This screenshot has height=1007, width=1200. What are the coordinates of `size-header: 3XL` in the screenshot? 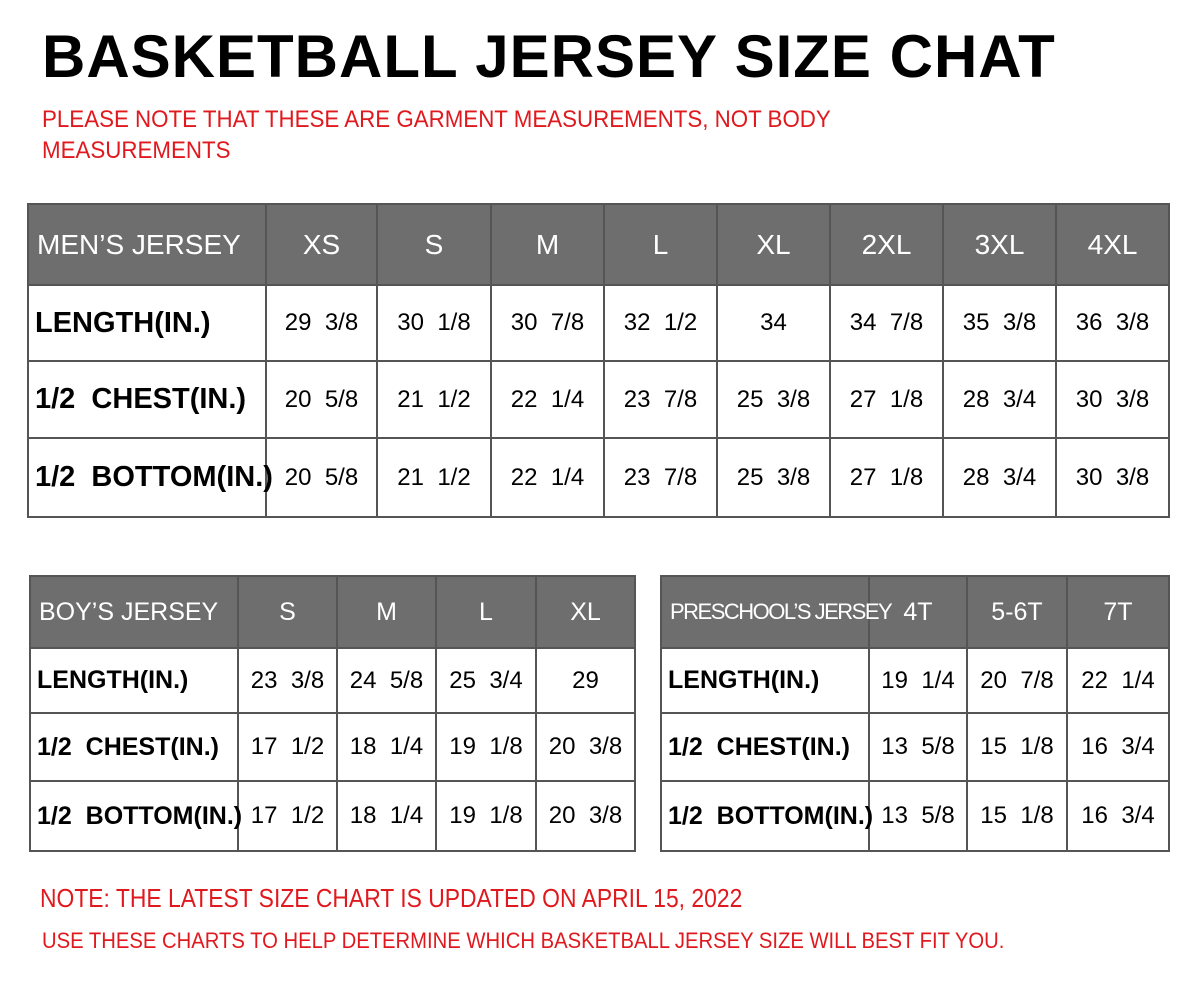 It's located at (999, 244).